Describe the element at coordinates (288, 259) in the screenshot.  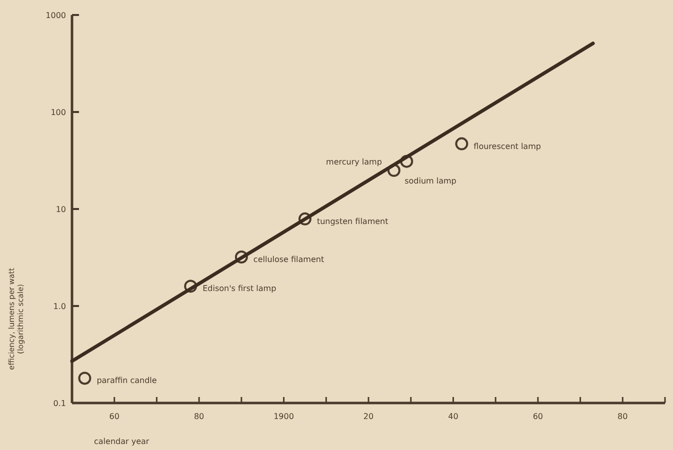
I see `annotation: cellulose filament` at that location.